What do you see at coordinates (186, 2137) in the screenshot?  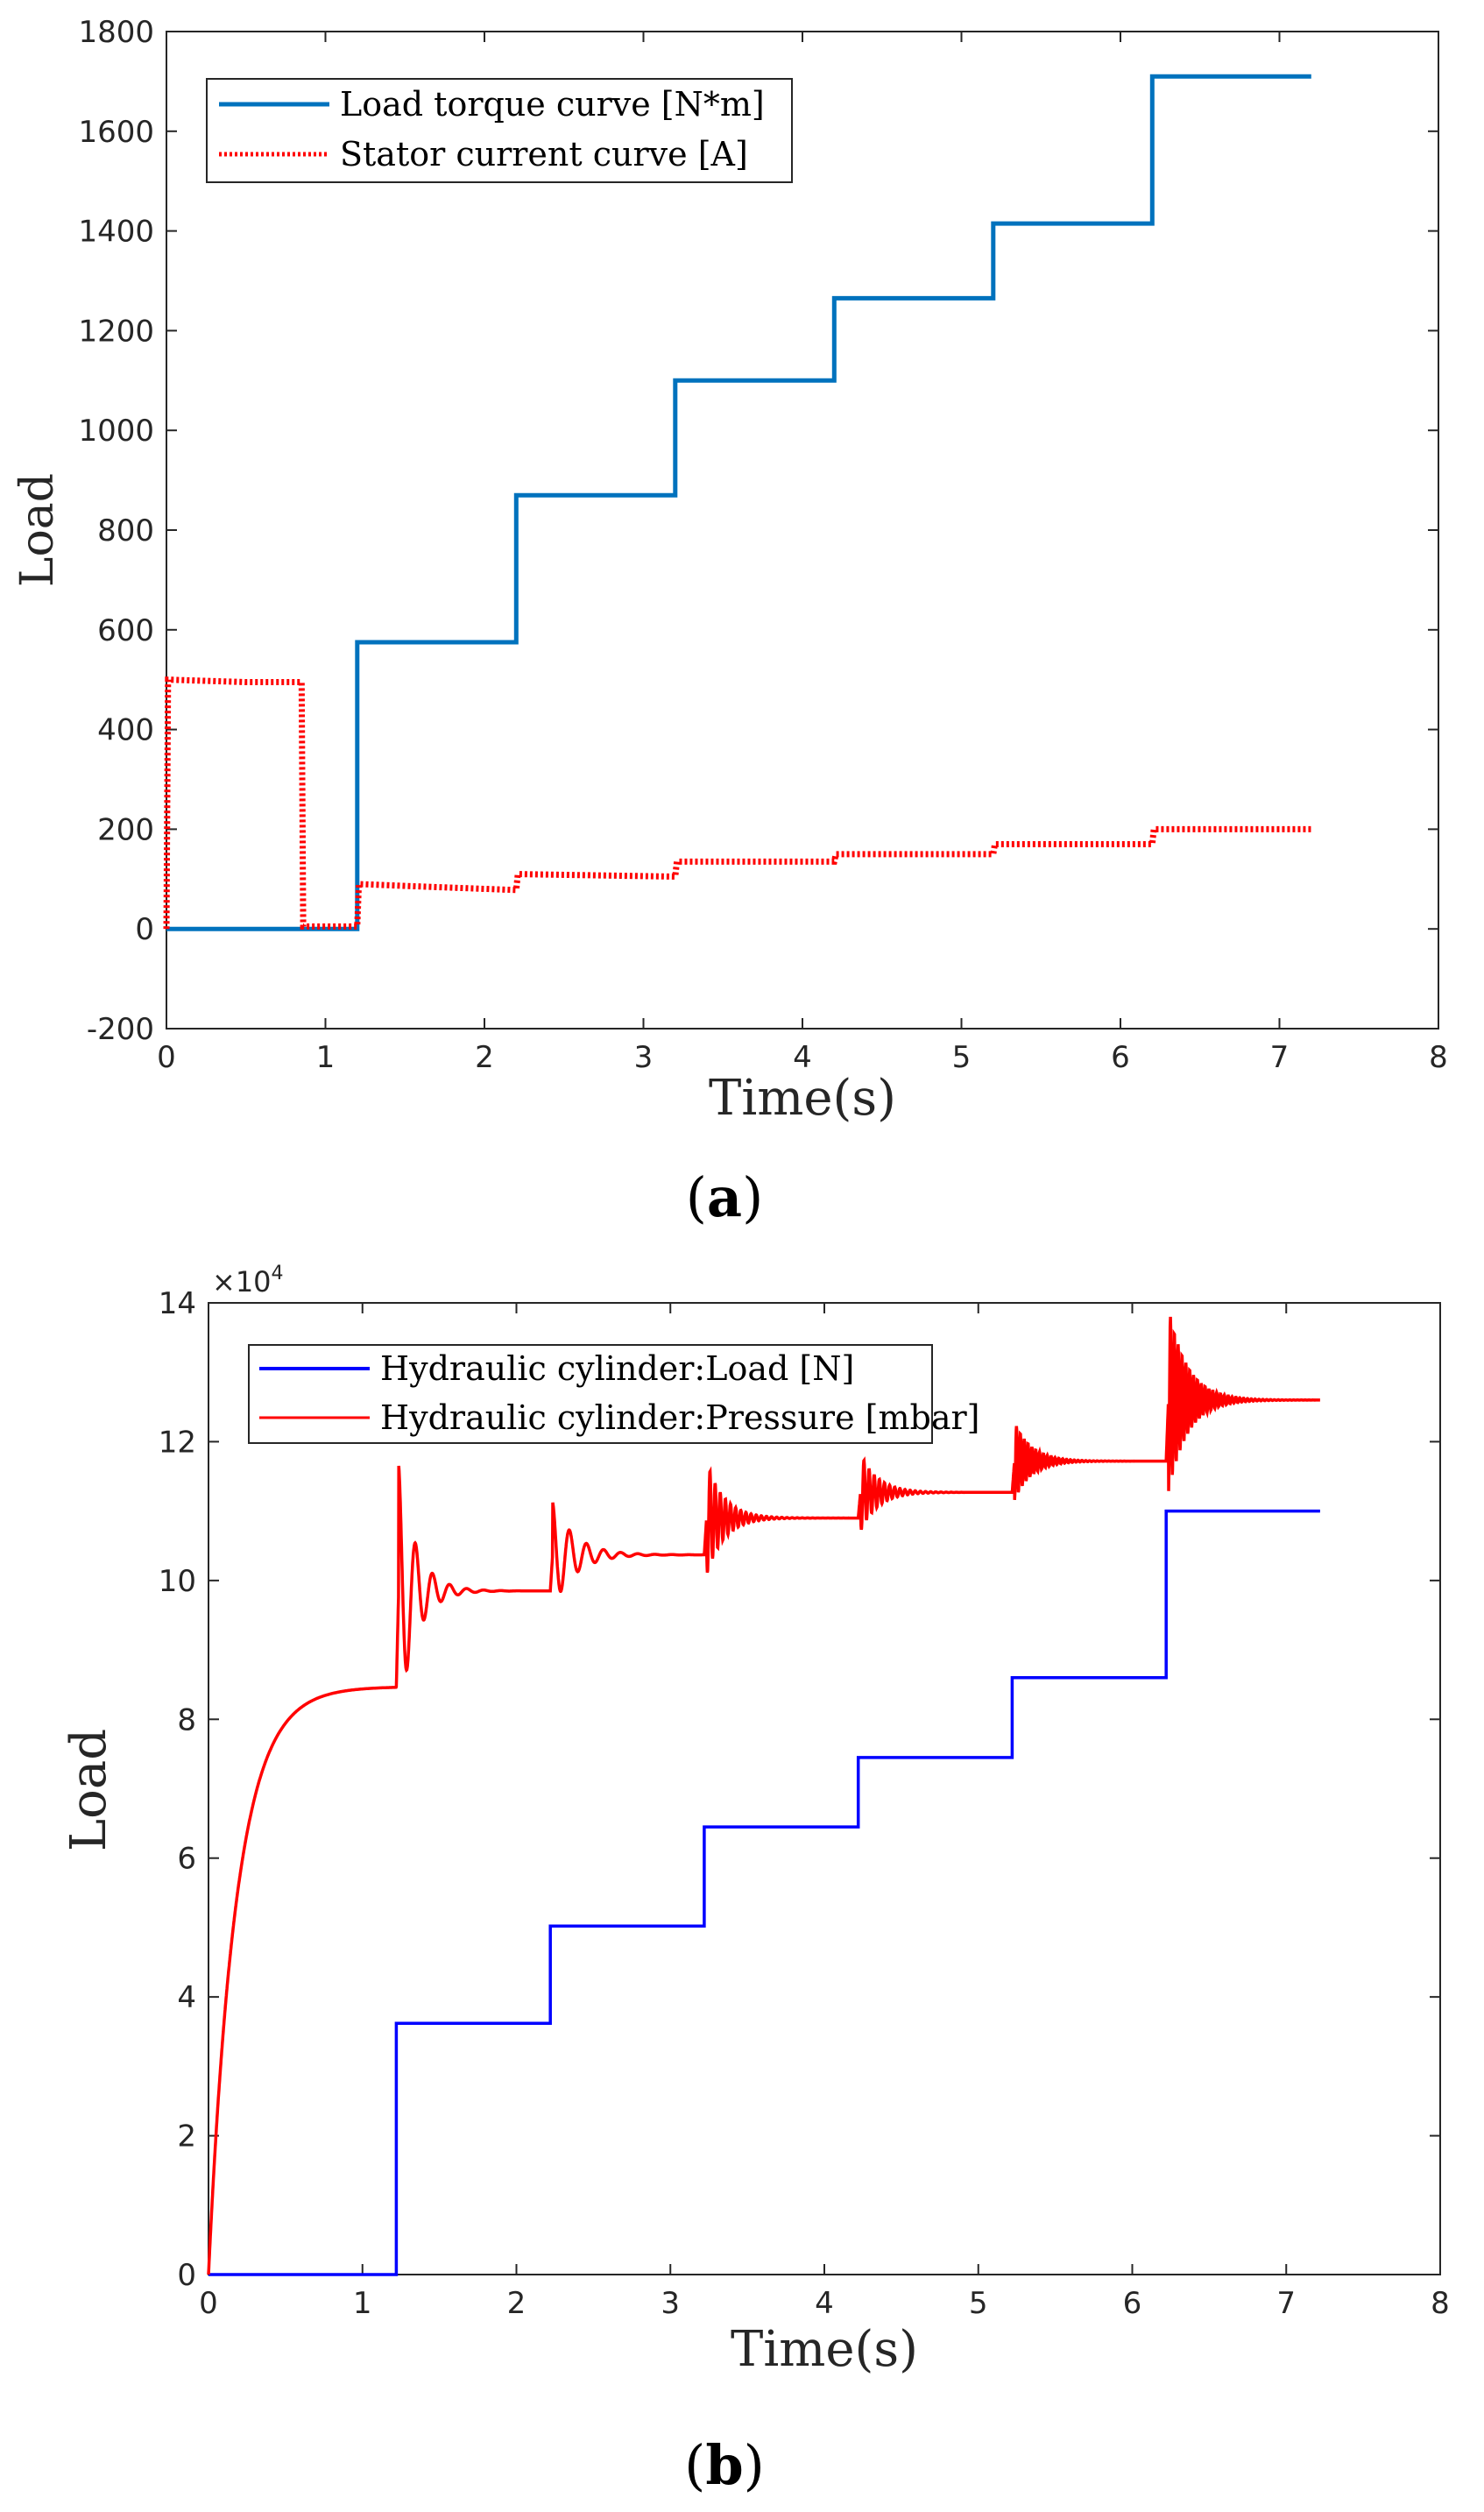 I see `panel-b-ytick-label: 2` at bounding box center [186, 2137].